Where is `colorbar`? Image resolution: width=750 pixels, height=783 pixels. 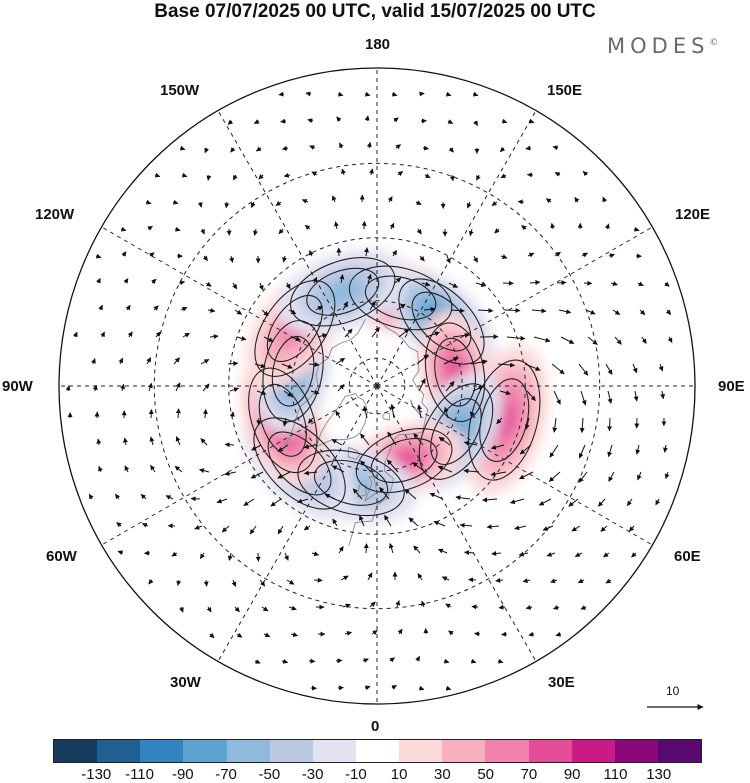
colorbar is located at coordinates (377, 751).